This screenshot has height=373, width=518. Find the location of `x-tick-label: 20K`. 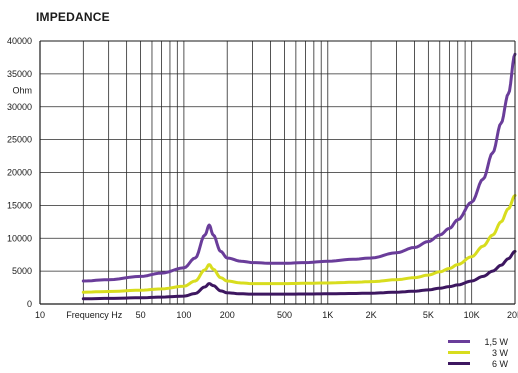

x-tick-label: 20K is located at coordinates (512, 315).